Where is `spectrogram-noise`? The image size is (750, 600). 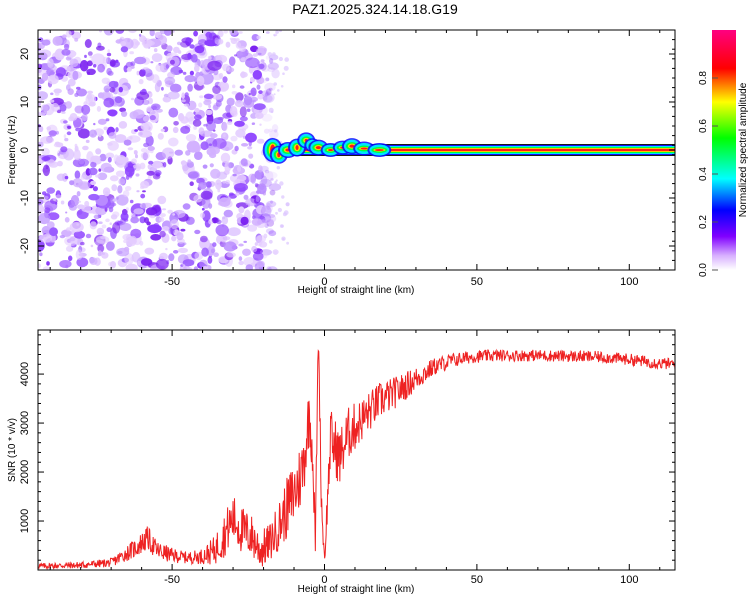
spectrogram-noise is located at coordinates (164, 150).